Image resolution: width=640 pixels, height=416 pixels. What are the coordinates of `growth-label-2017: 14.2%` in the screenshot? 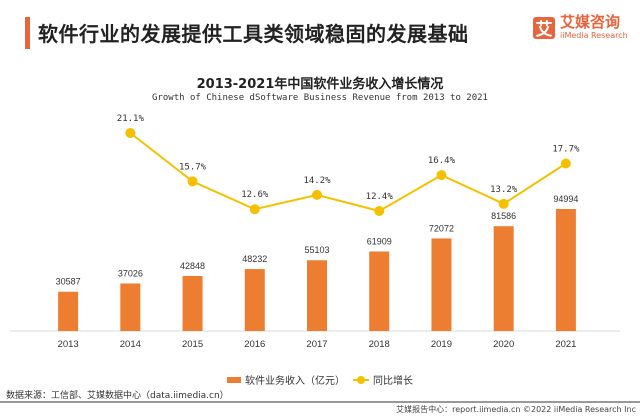 It's located at (317, 181).